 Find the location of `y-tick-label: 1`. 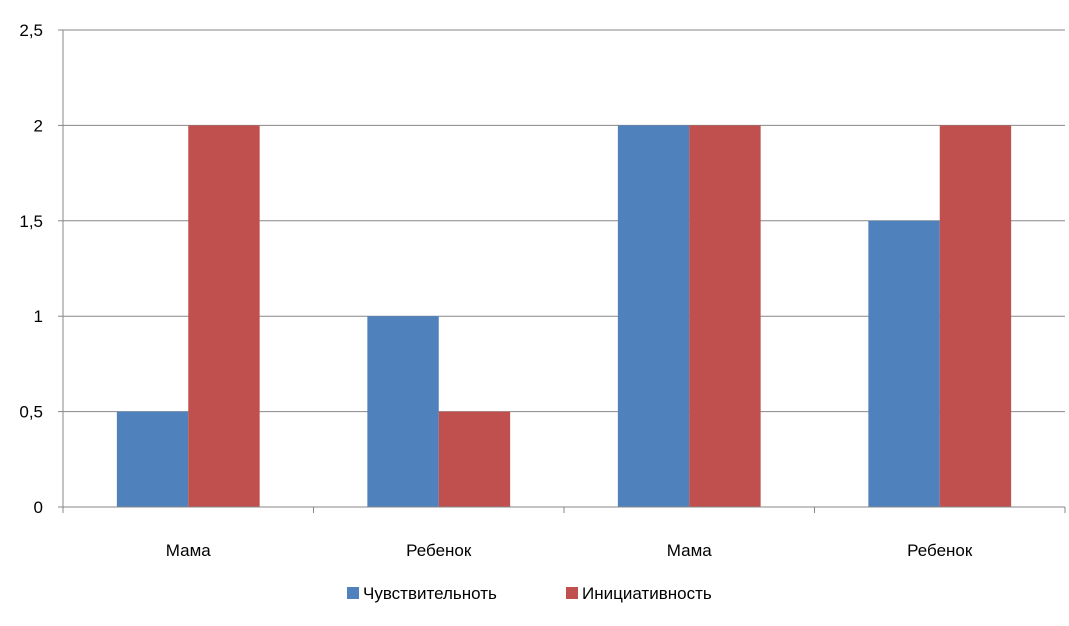

y-tick-label: 1 is located at coordinates (38, 316).